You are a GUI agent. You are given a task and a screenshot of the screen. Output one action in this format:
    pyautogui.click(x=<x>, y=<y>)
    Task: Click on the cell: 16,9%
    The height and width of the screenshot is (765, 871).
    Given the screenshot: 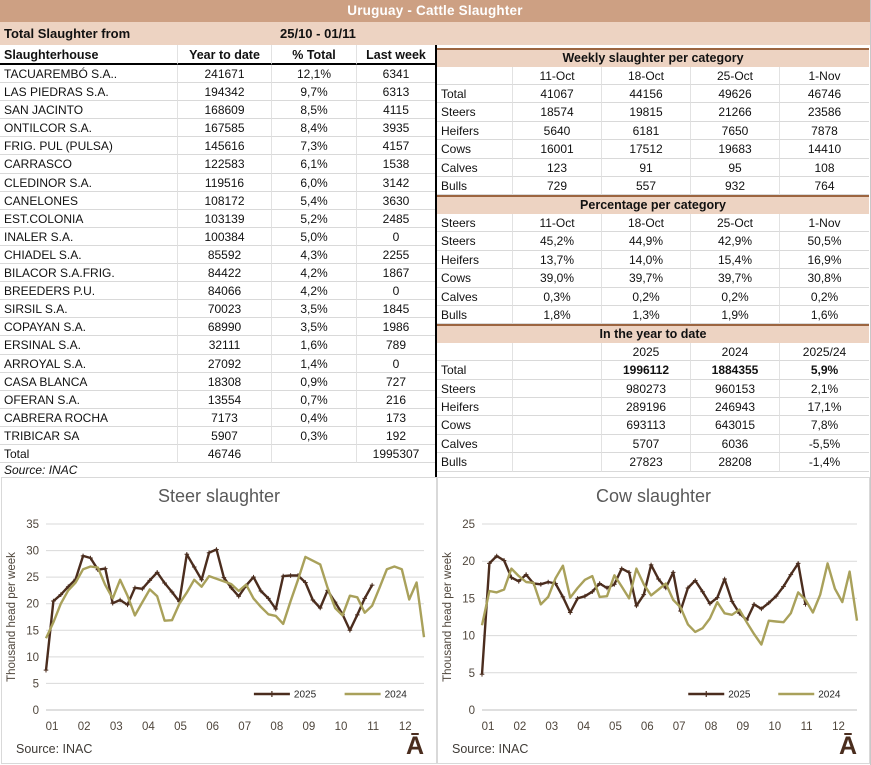 What is the action you would take?
    pyautogui.click(x=824, y=260)
    